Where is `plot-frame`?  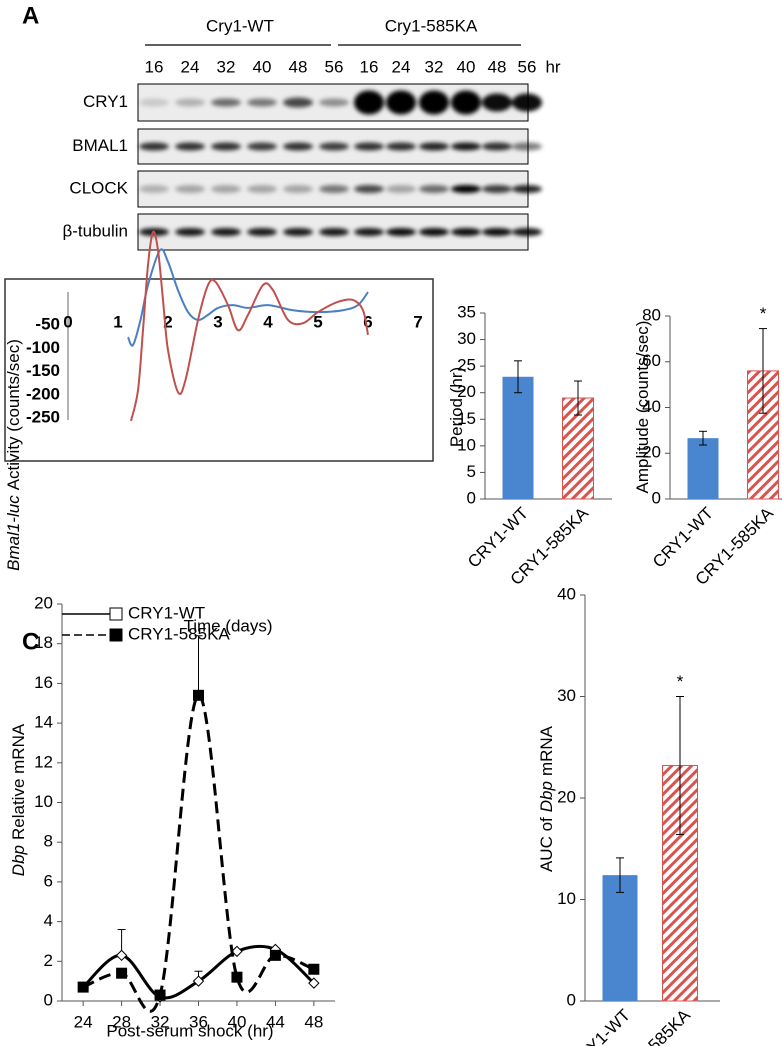 plot-frame is located at coordinates (219, 370).